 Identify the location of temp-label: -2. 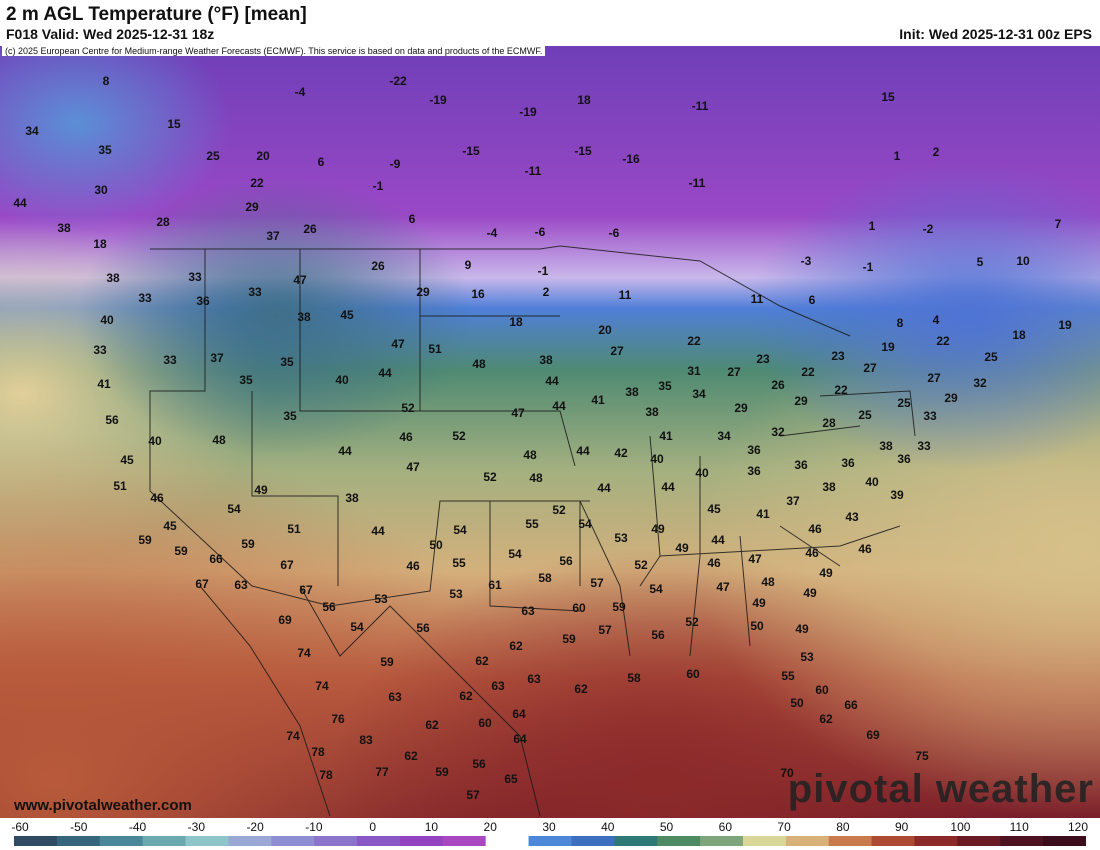
(928, 229).